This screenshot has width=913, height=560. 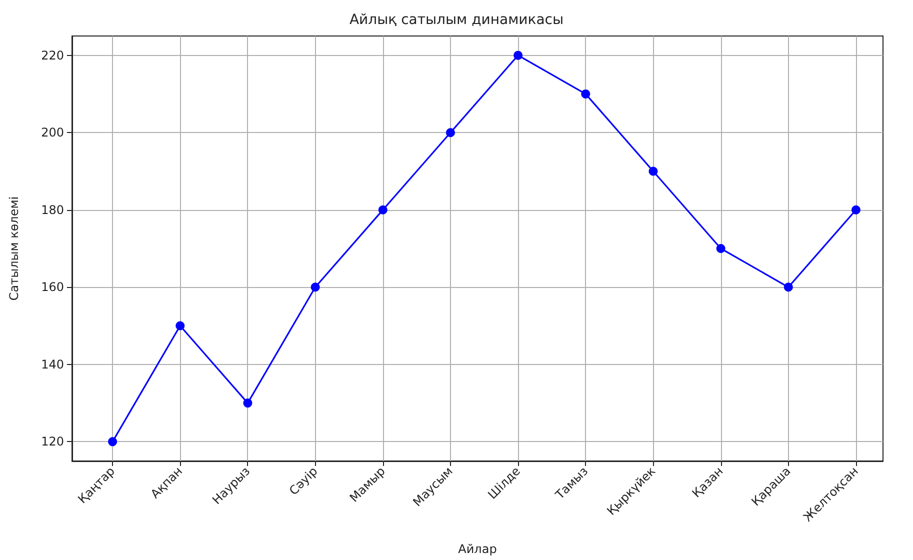 I want to click on y-tick-label: 200, so click(x=52, y=133).